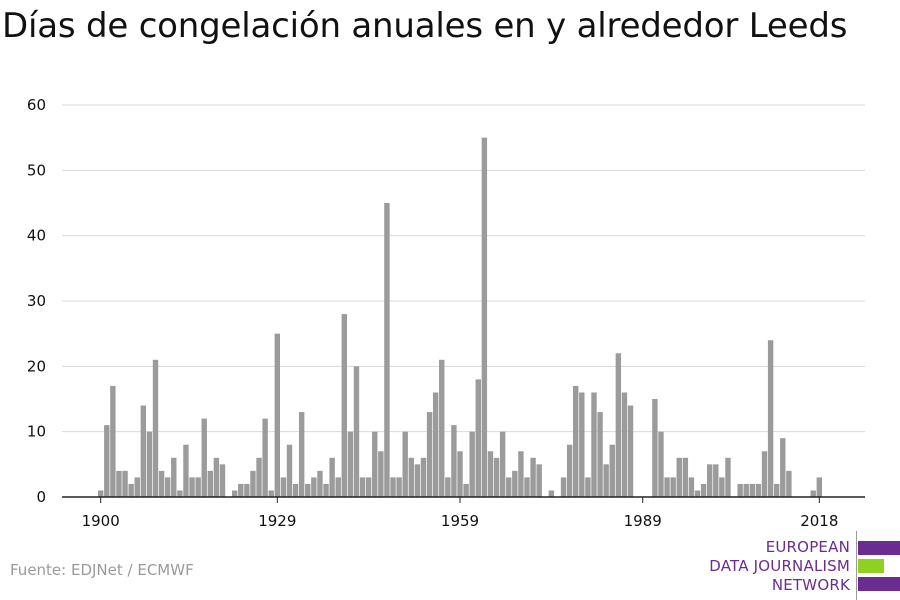 Image resolution: width=900 pixels, height=600 pixels. Describe the element at coordinates (36, 366) in the screenshot. I see `y-tick-label: 20` at that location.